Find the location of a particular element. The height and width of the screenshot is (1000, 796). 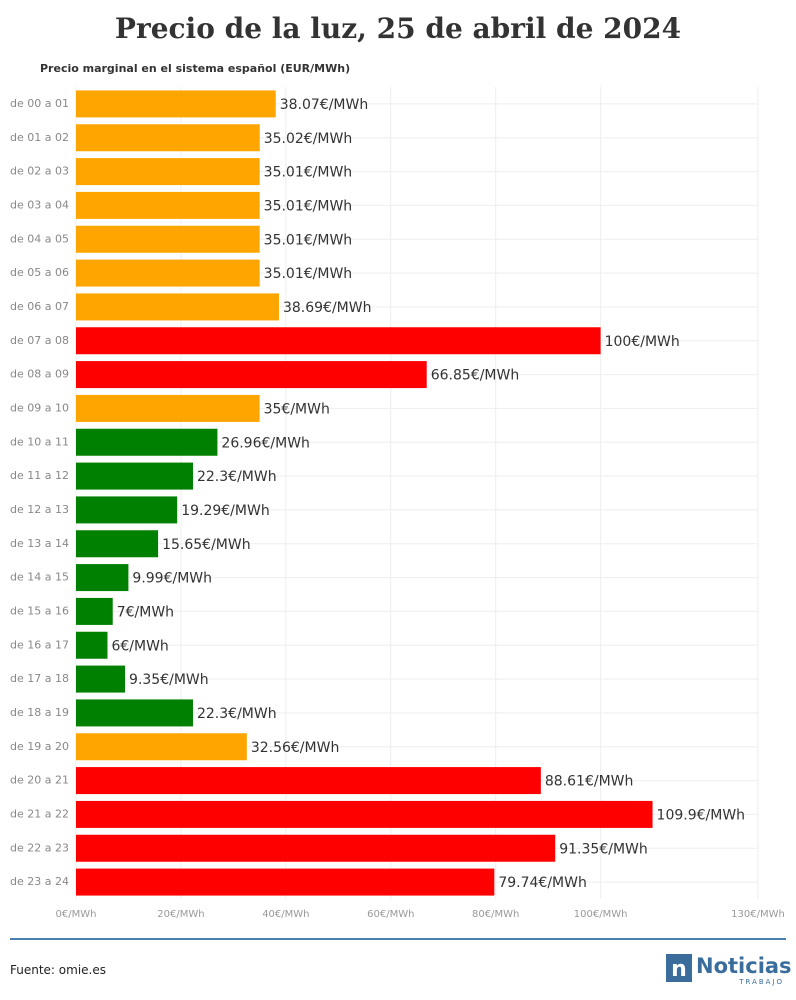

value-label: 7€/MWh is located at coordinates (145, 612).